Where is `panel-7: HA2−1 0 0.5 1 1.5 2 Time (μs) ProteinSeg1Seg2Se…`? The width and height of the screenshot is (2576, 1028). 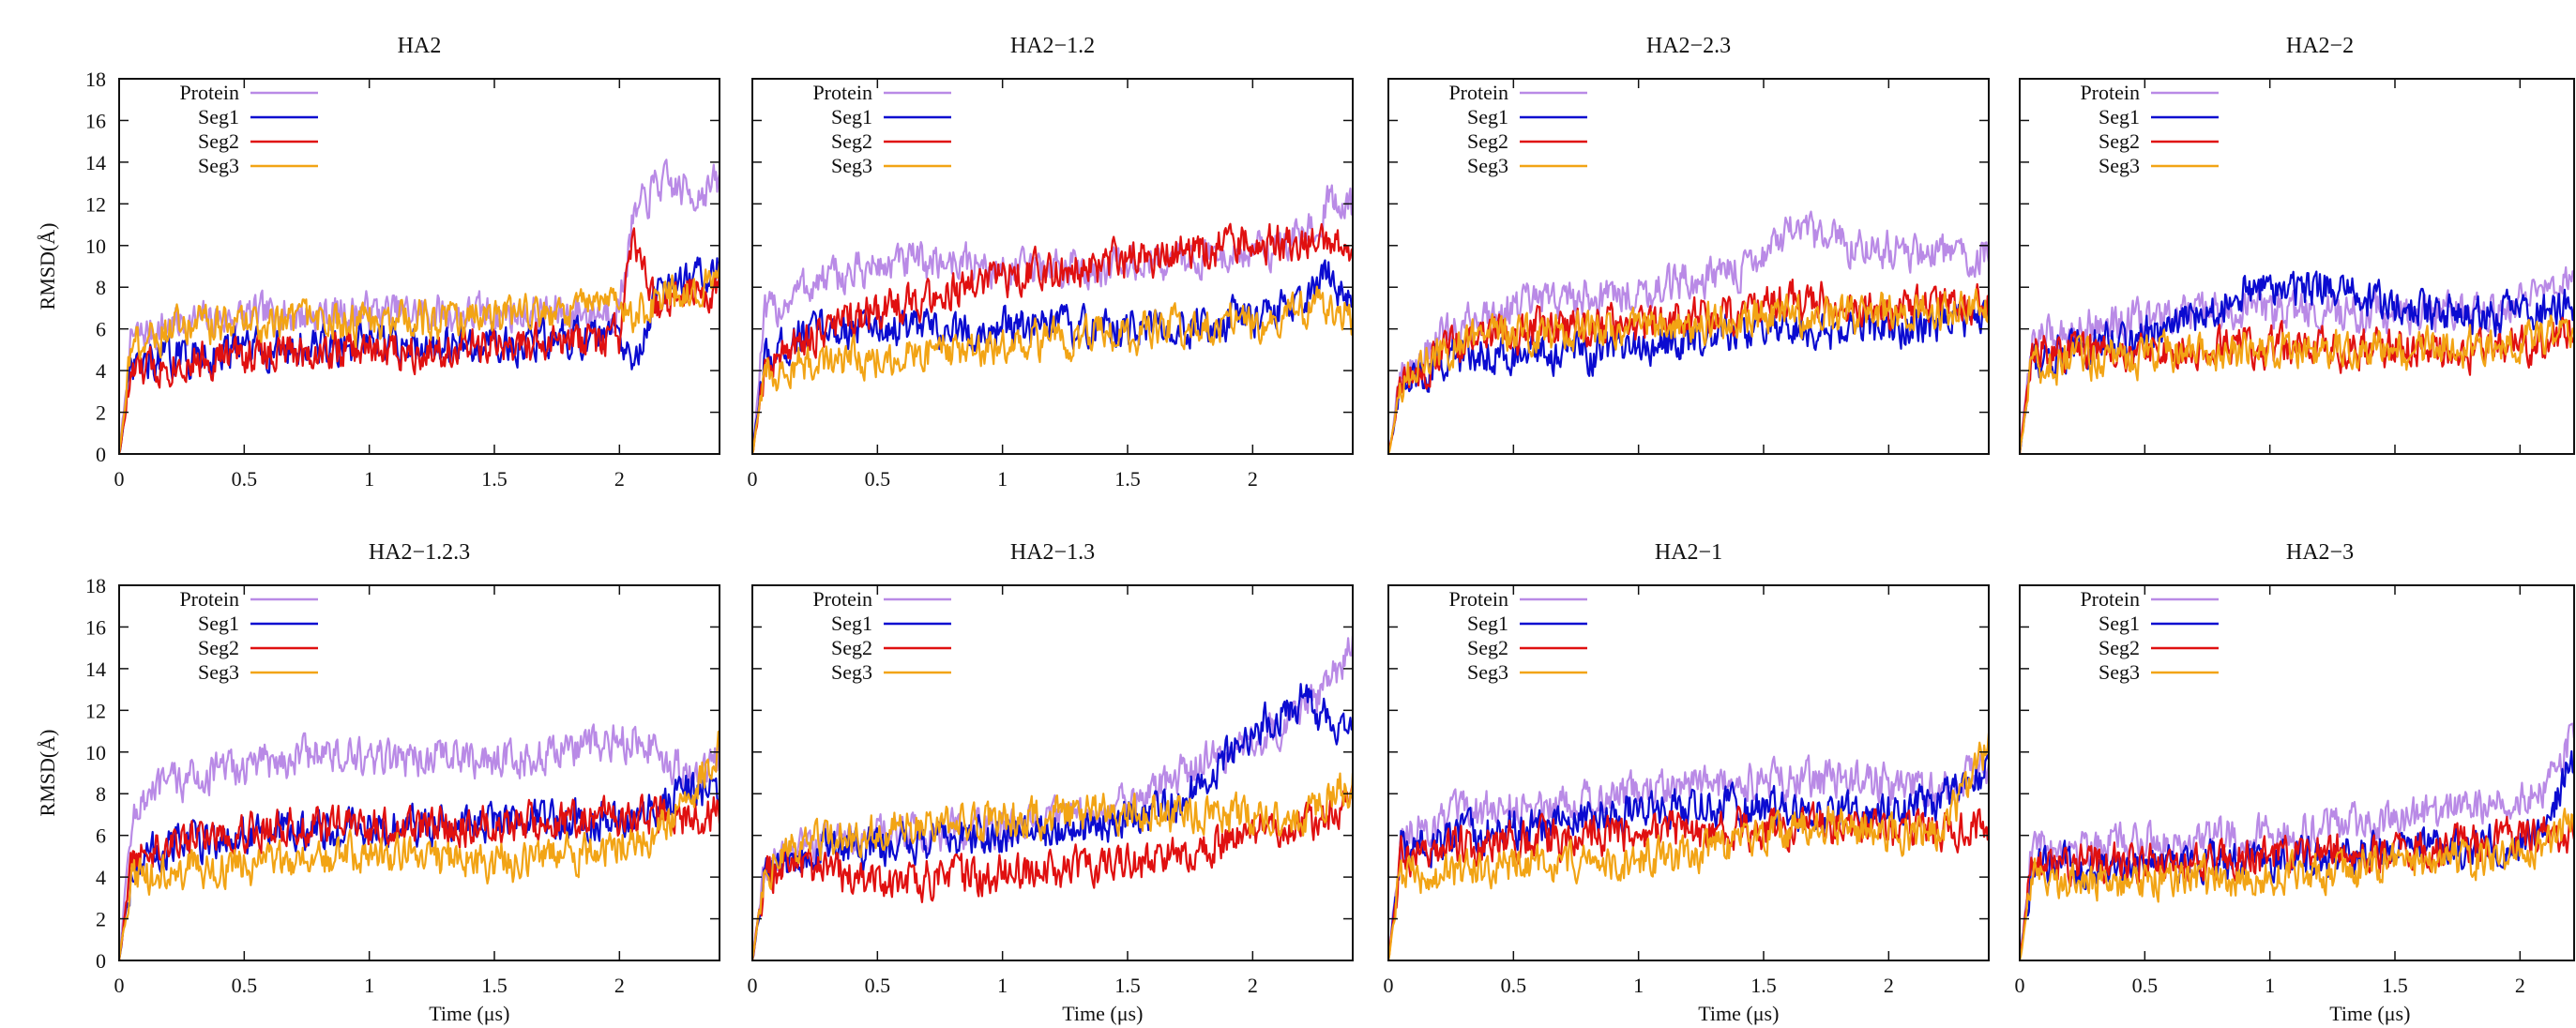
panel-7: HA2−1 0 0.5 1 1.5 2 Time (μs) ProteinSeg1Seg2Se… is located at coordinates (1687, 782).